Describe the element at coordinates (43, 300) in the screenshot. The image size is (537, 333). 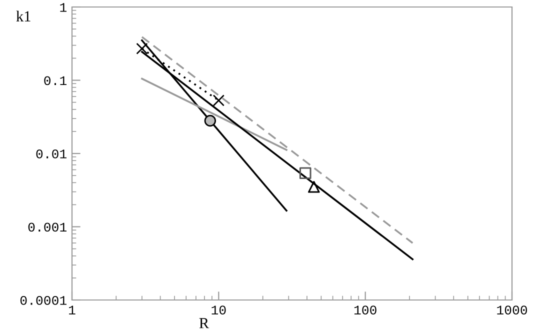
I see `y-tick-label: 0.0001` at that location.